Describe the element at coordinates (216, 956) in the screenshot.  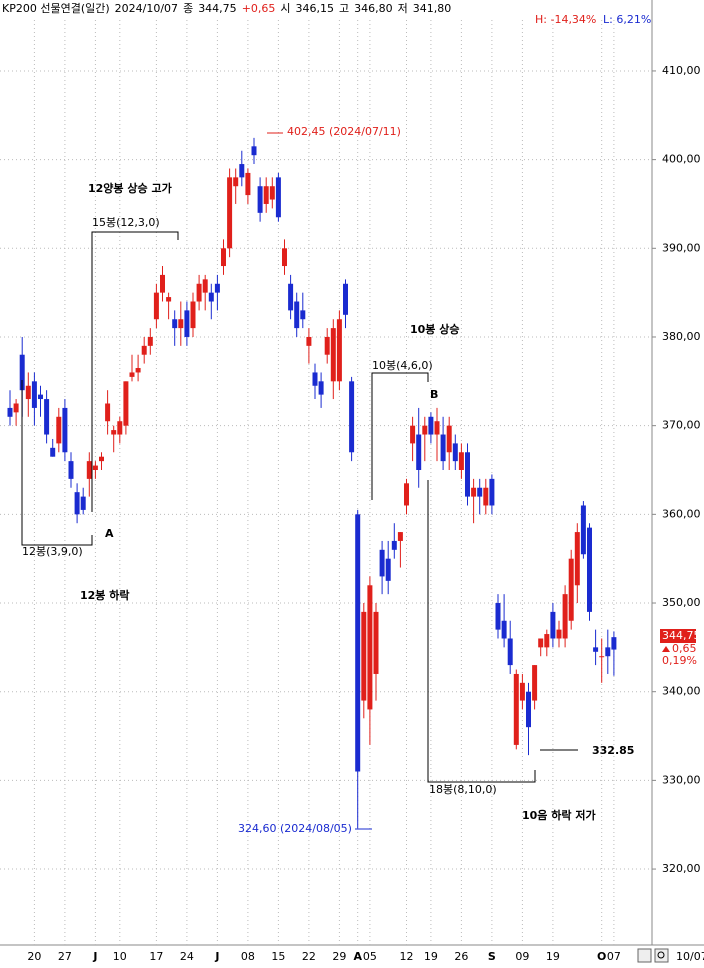
I see `x-tick-label: J` at that location.